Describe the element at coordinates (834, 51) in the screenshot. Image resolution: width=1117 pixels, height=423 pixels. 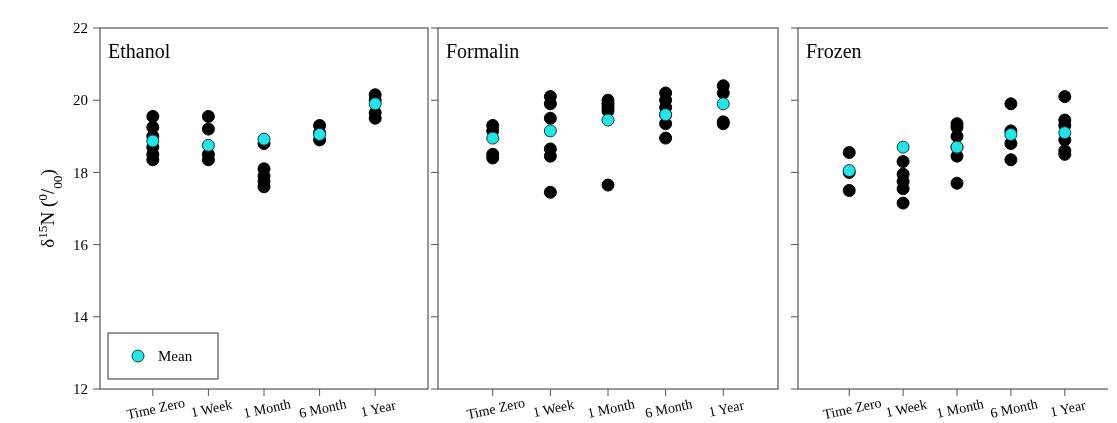
I see `text: Frozen` at that location.